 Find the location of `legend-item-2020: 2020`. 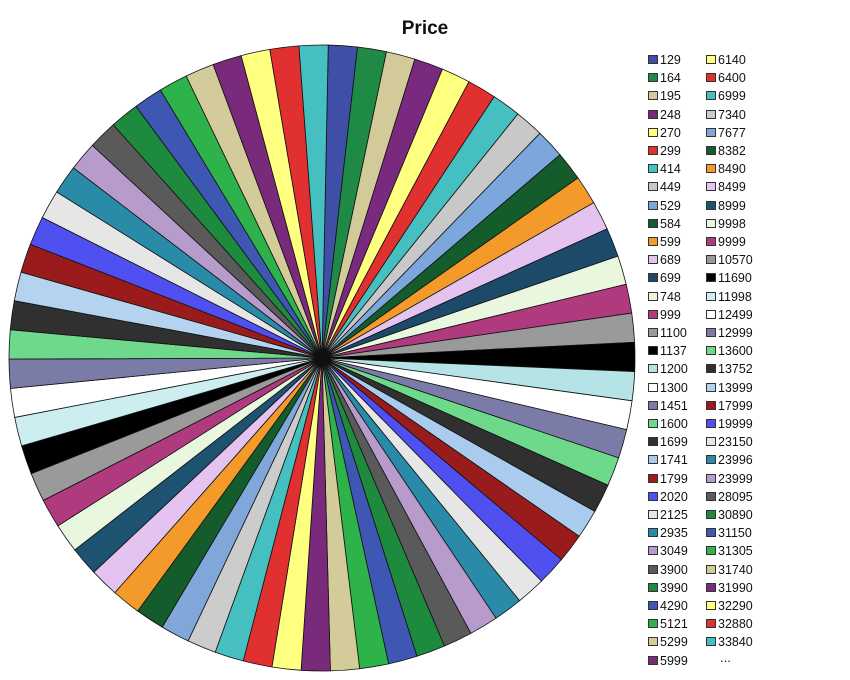

legend-item-2020: 2020 is located at coordinates (676, 497).